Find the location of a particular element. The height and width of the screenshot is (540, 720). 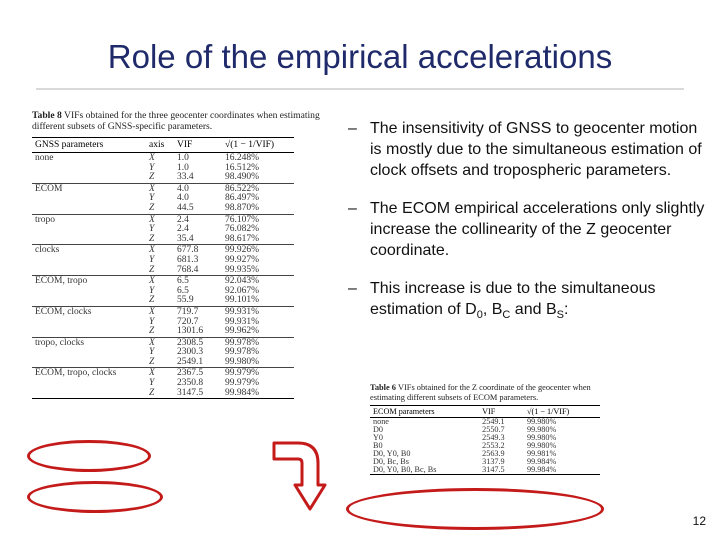

vif-cell: 2549.3 is located at coordinates (493, 437).